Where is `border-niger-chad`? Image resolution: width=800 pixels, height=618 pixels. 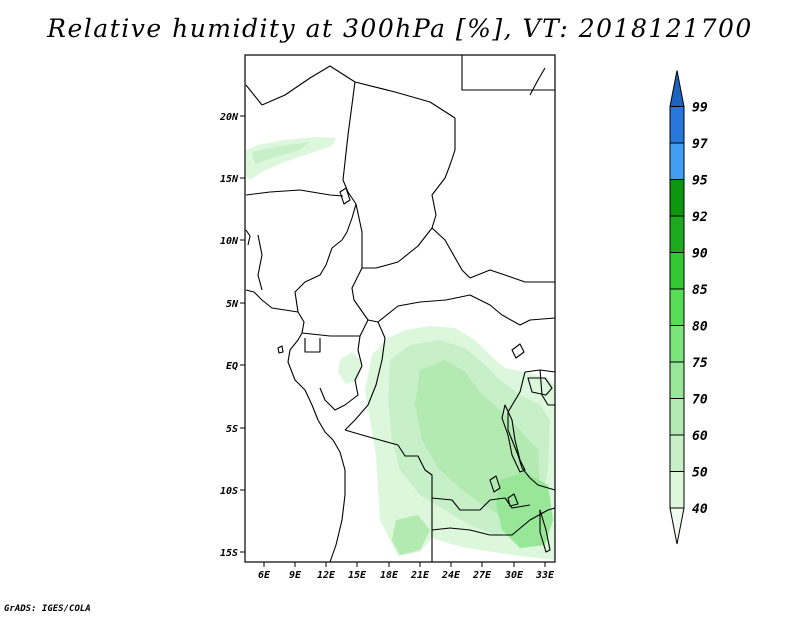 border-niger-chad is located at coordinates (358, 92).